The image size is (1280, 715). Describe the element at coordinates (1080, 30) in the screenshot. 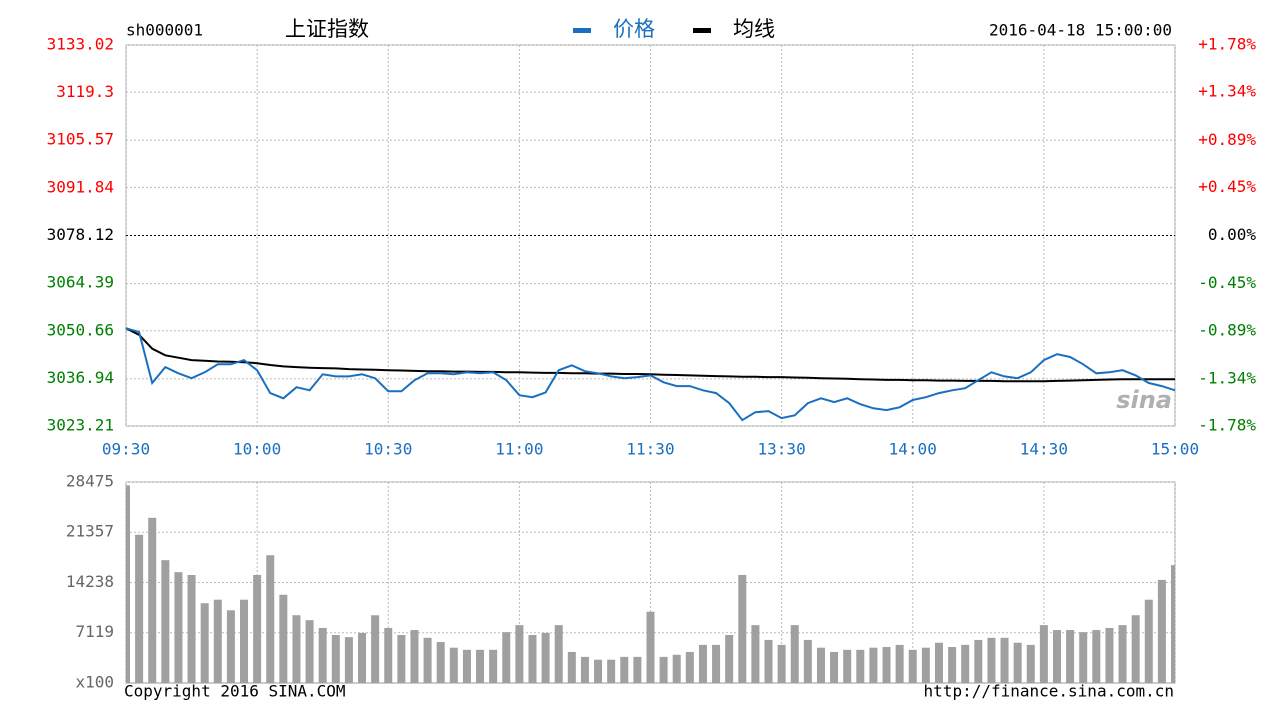

I see `datetime: 2016-04-18 15:00:00` at that location.